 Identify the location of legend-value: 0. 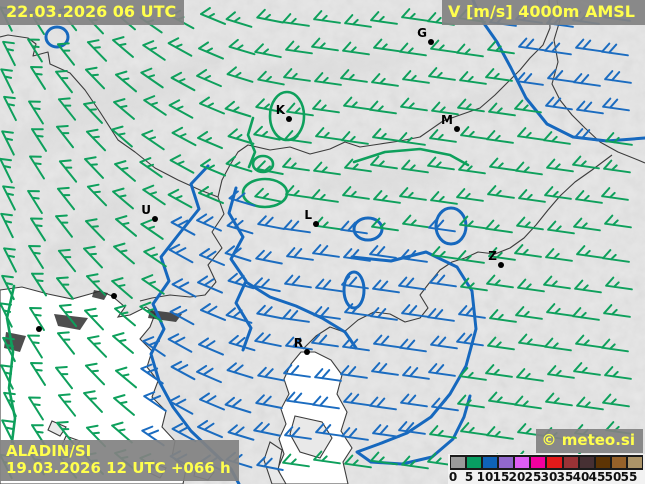
(453, 477).